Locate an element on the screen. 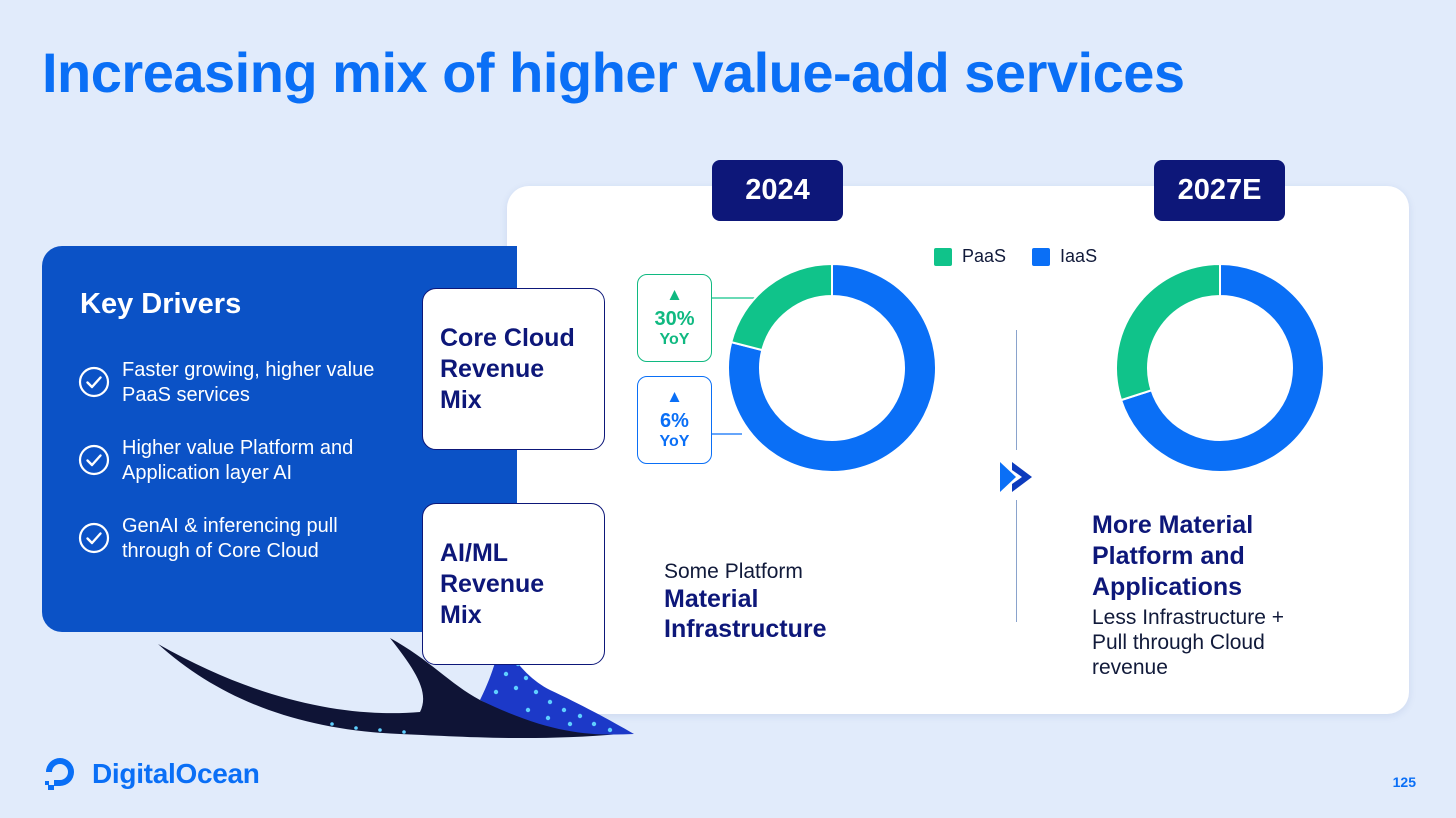  brand-logo: DigitalOcean is located at coordinates (151, 774).